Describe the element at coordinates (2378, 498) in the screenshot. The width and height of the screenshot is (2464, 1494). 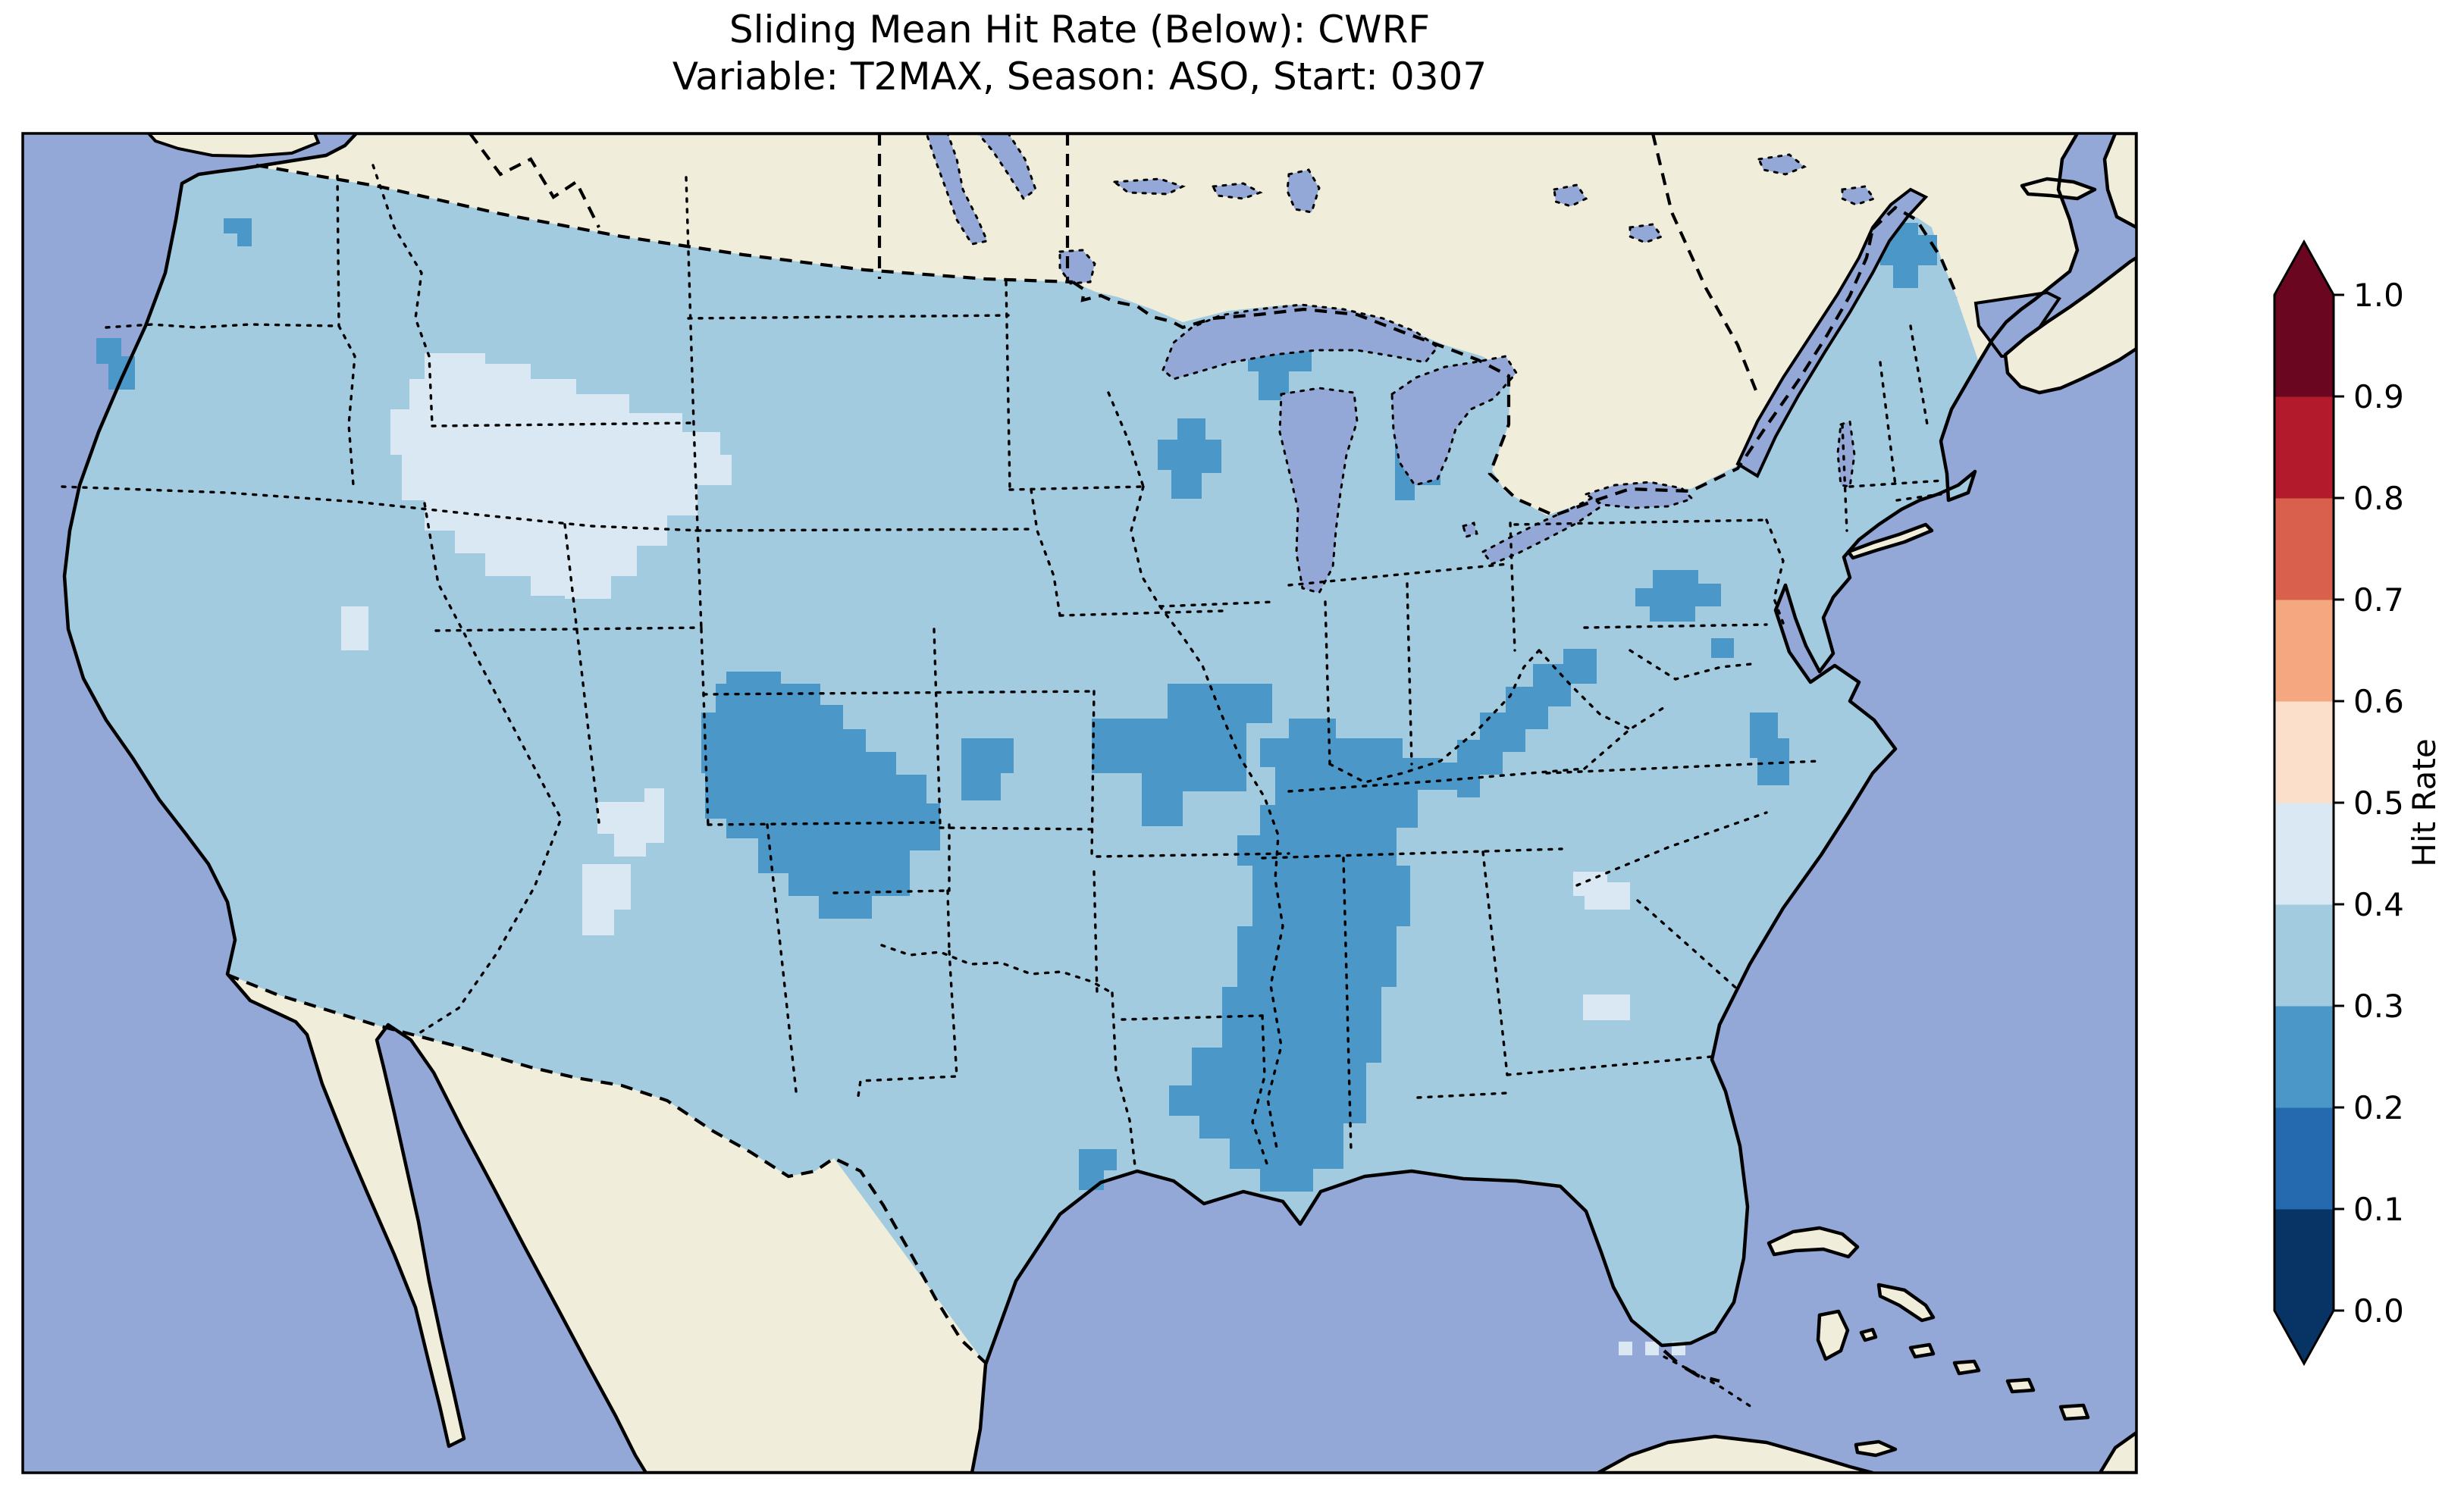
I see `colorbar-tick-label-0.8: 0.8` at that location.